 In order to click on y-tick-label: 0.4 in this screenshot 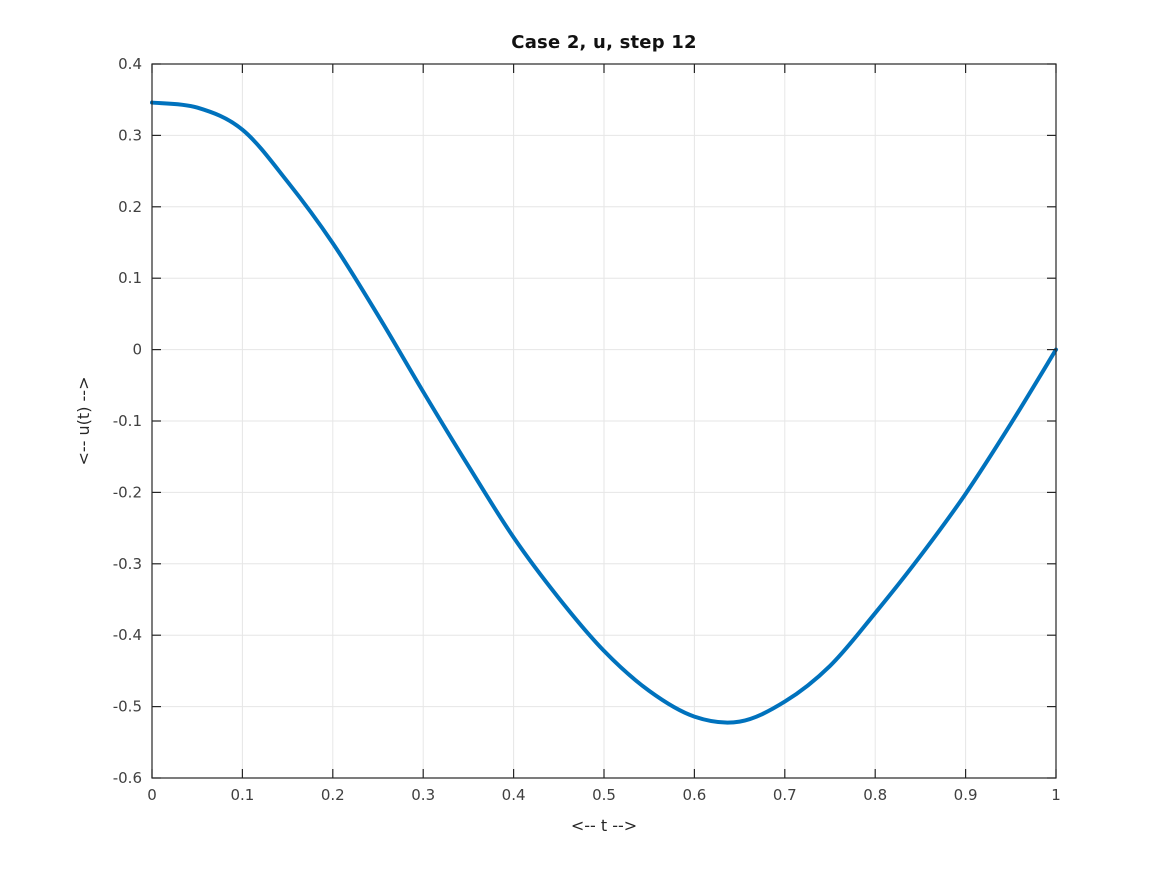, I will do `click(130, 64)`.